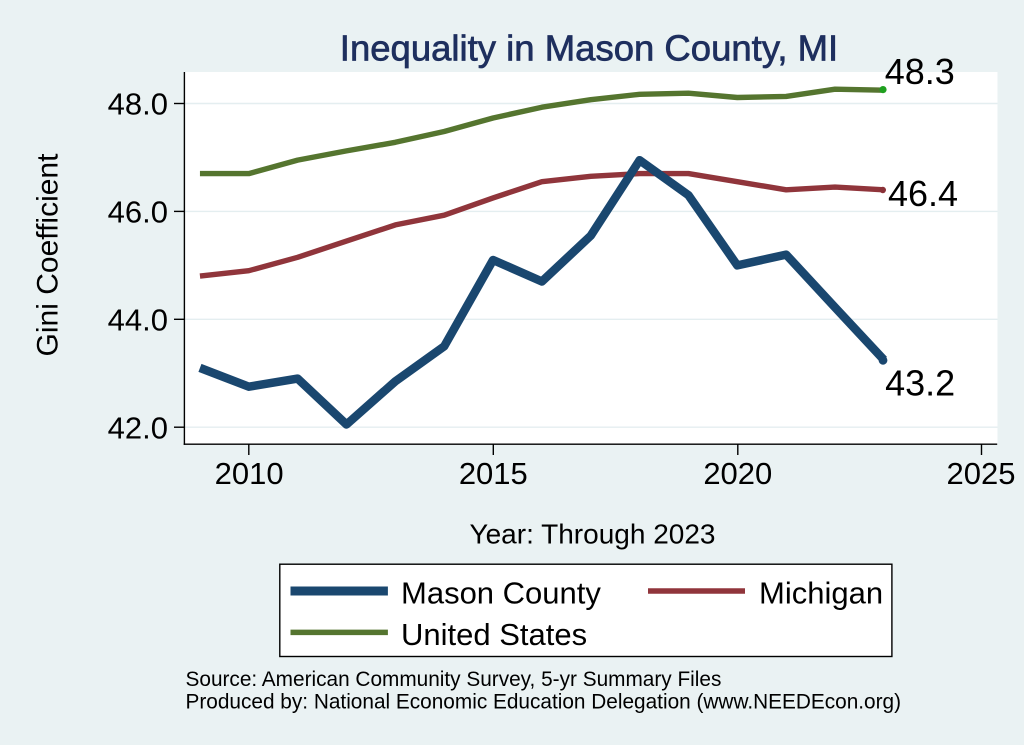  I want to click on svg-text: Michigan, so click(821, 593).